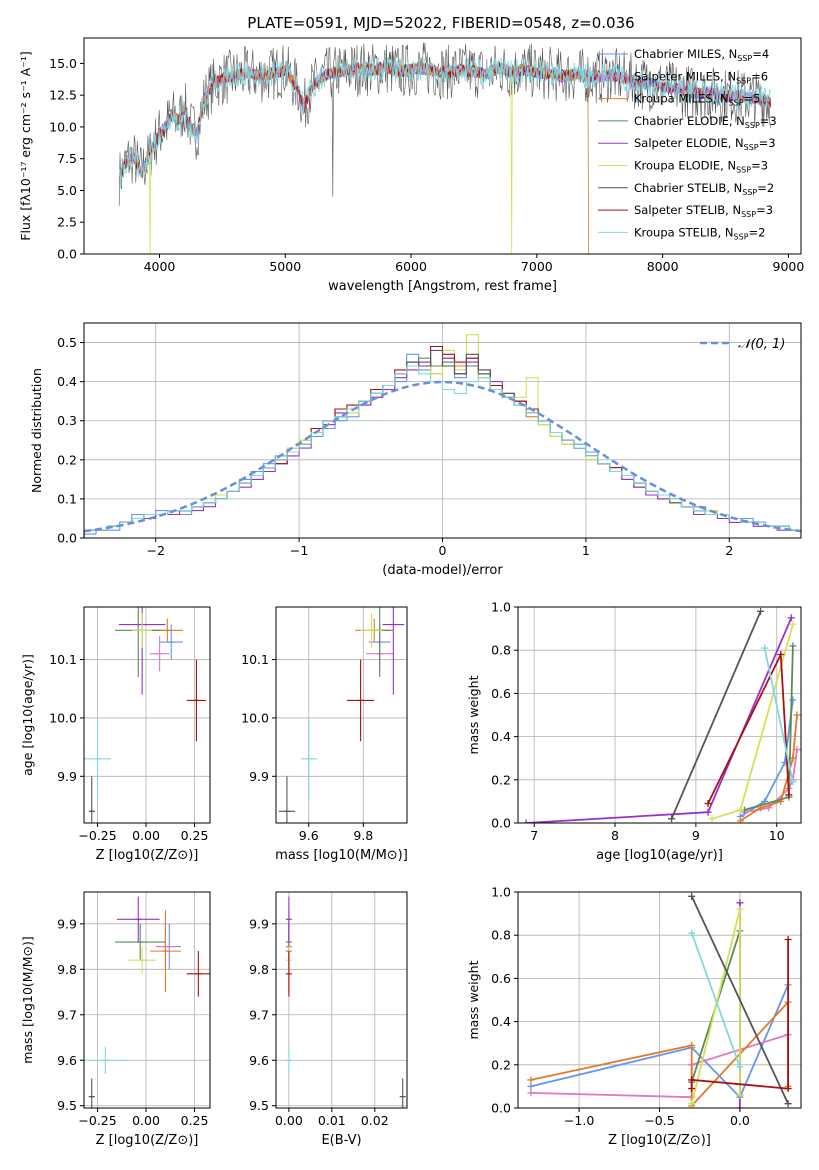  Describe the element at coordinates (742, 344) in the screenshot. I see `legend: 𝒩(0, 1)` at that location.